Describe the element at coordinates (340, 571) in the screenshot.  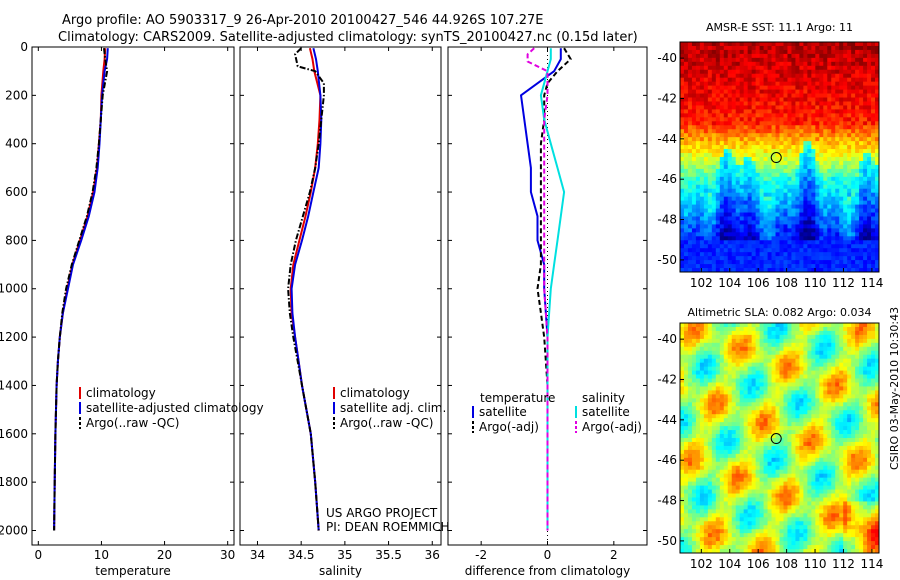
I see `x-axis-label: salinity` at that location.